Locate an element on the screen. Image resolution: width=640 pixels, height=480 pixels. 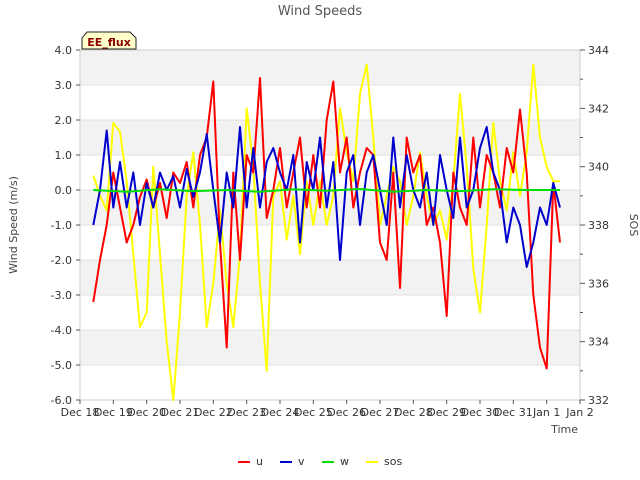
y2-tick-label: 344 is located at coordinates (598, 50).